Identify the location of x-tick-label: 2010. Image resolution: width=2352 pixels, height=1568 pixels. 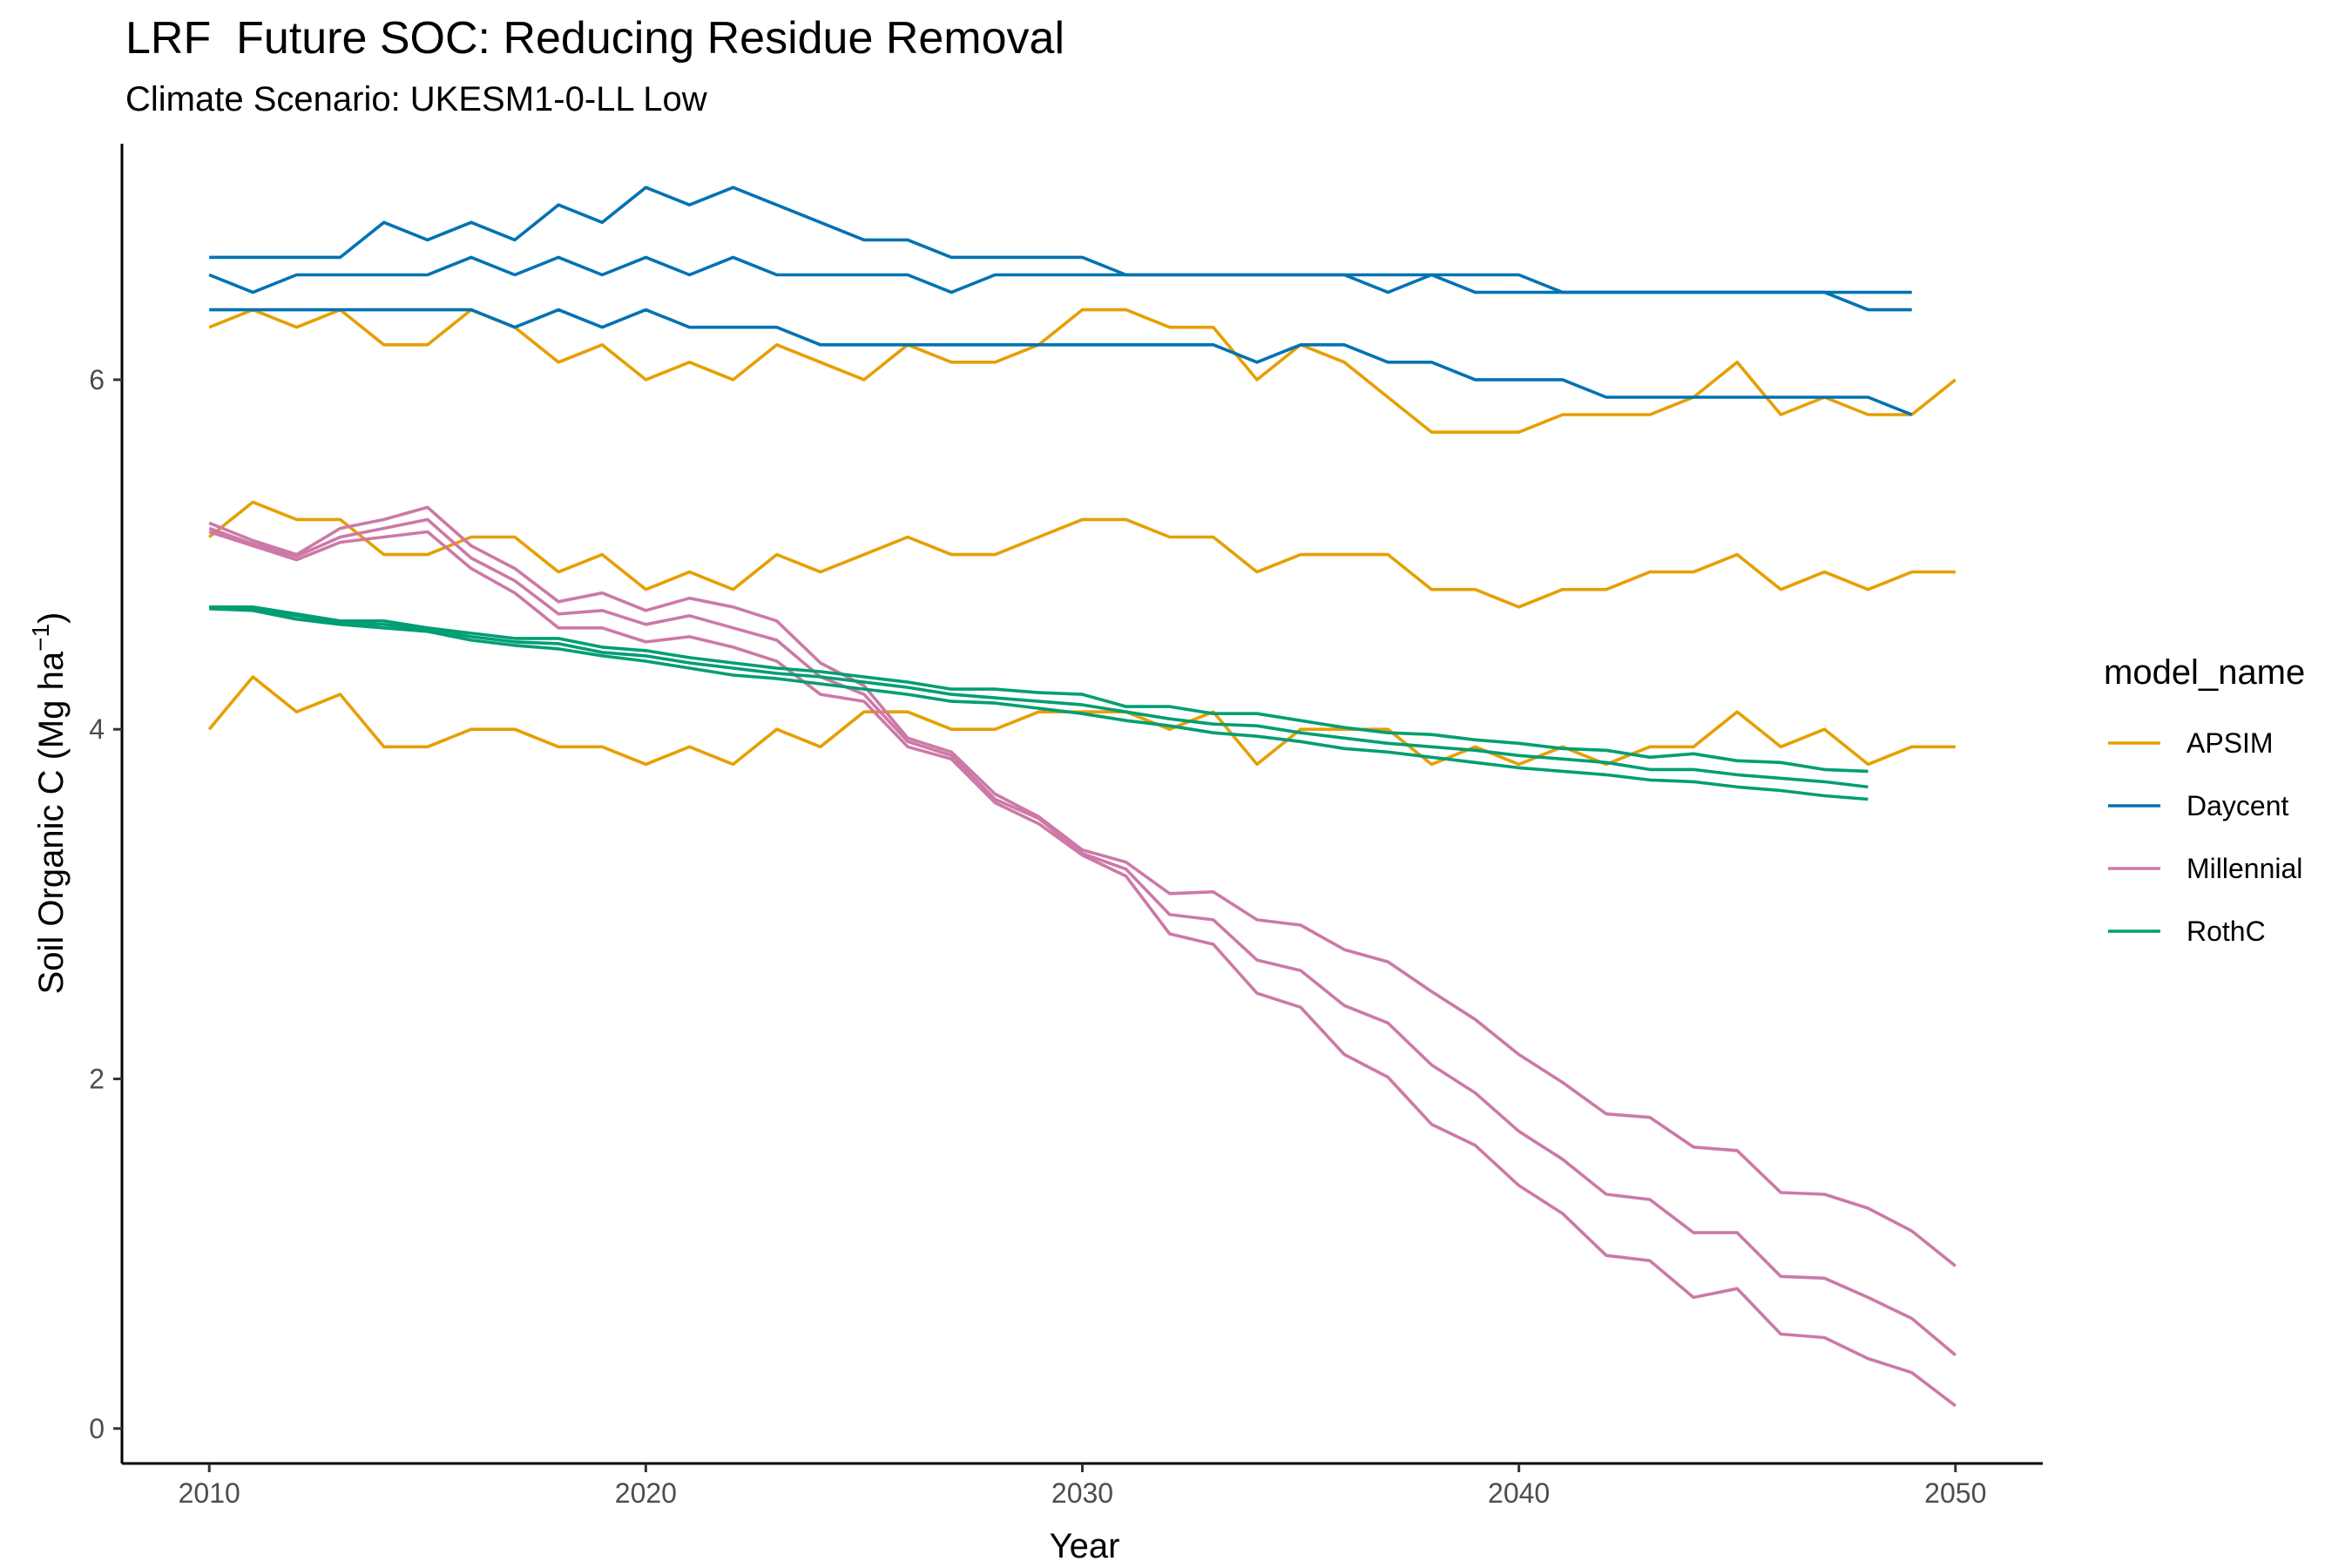
(209, 1493).